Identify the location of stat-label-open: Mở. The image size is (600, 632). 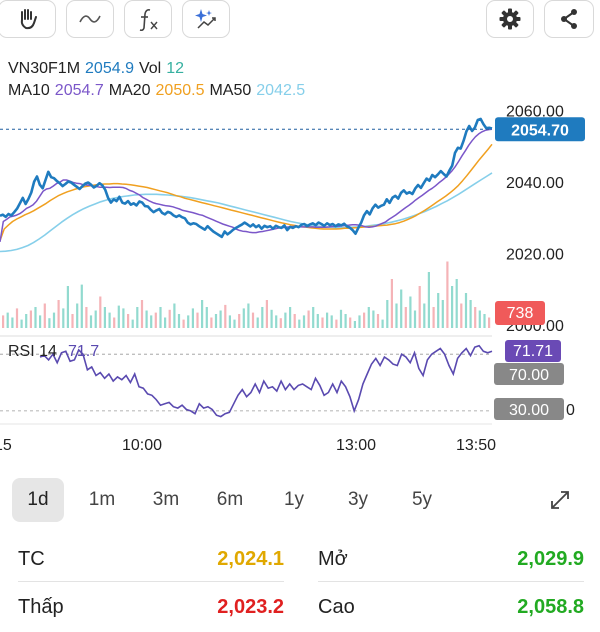
(333, 559).